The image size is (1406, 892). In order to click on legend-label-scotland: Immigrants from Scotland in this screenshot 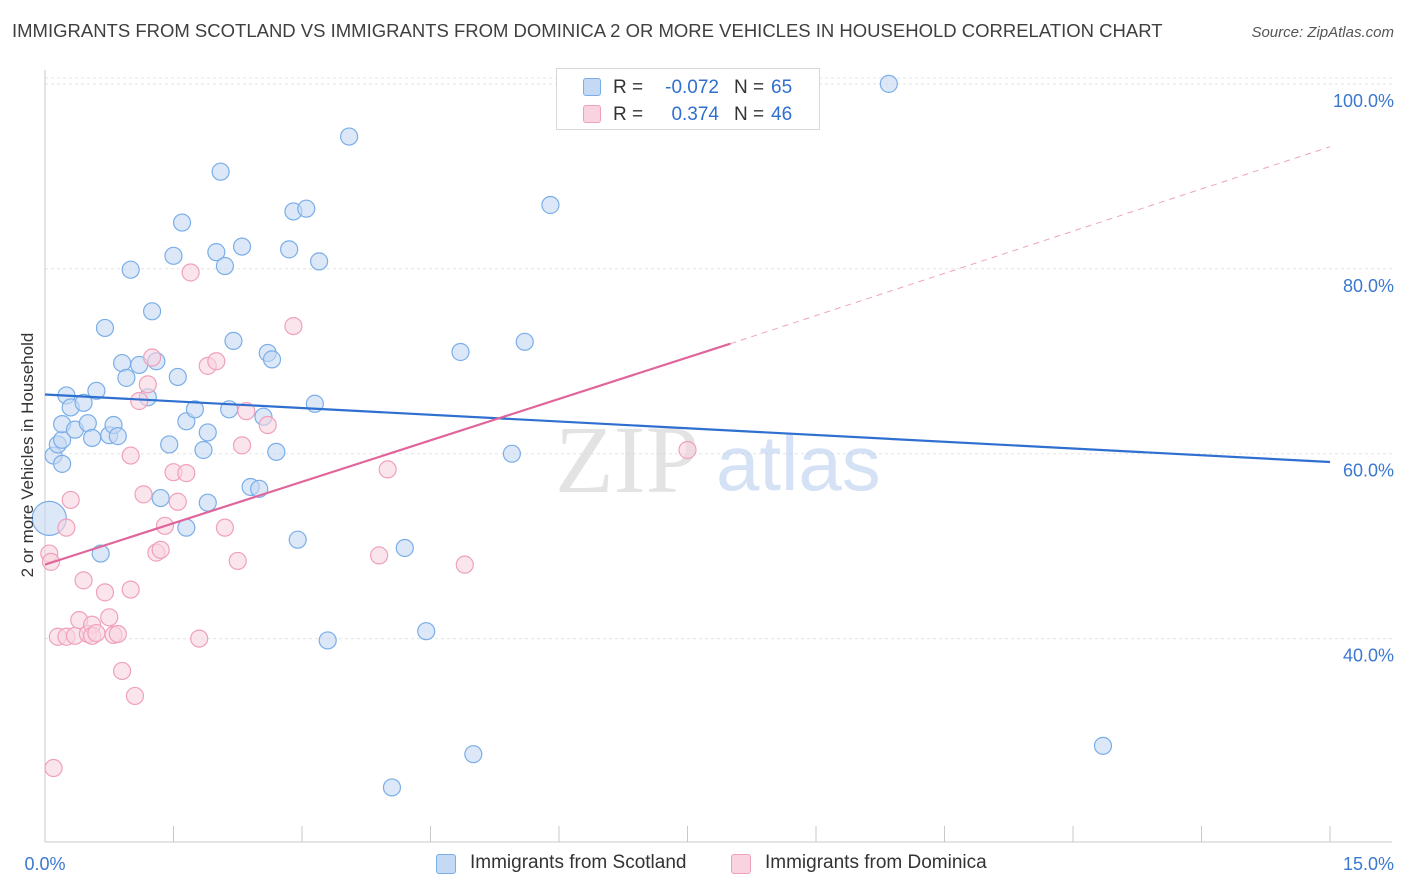, I will do `click(578, 862)`.